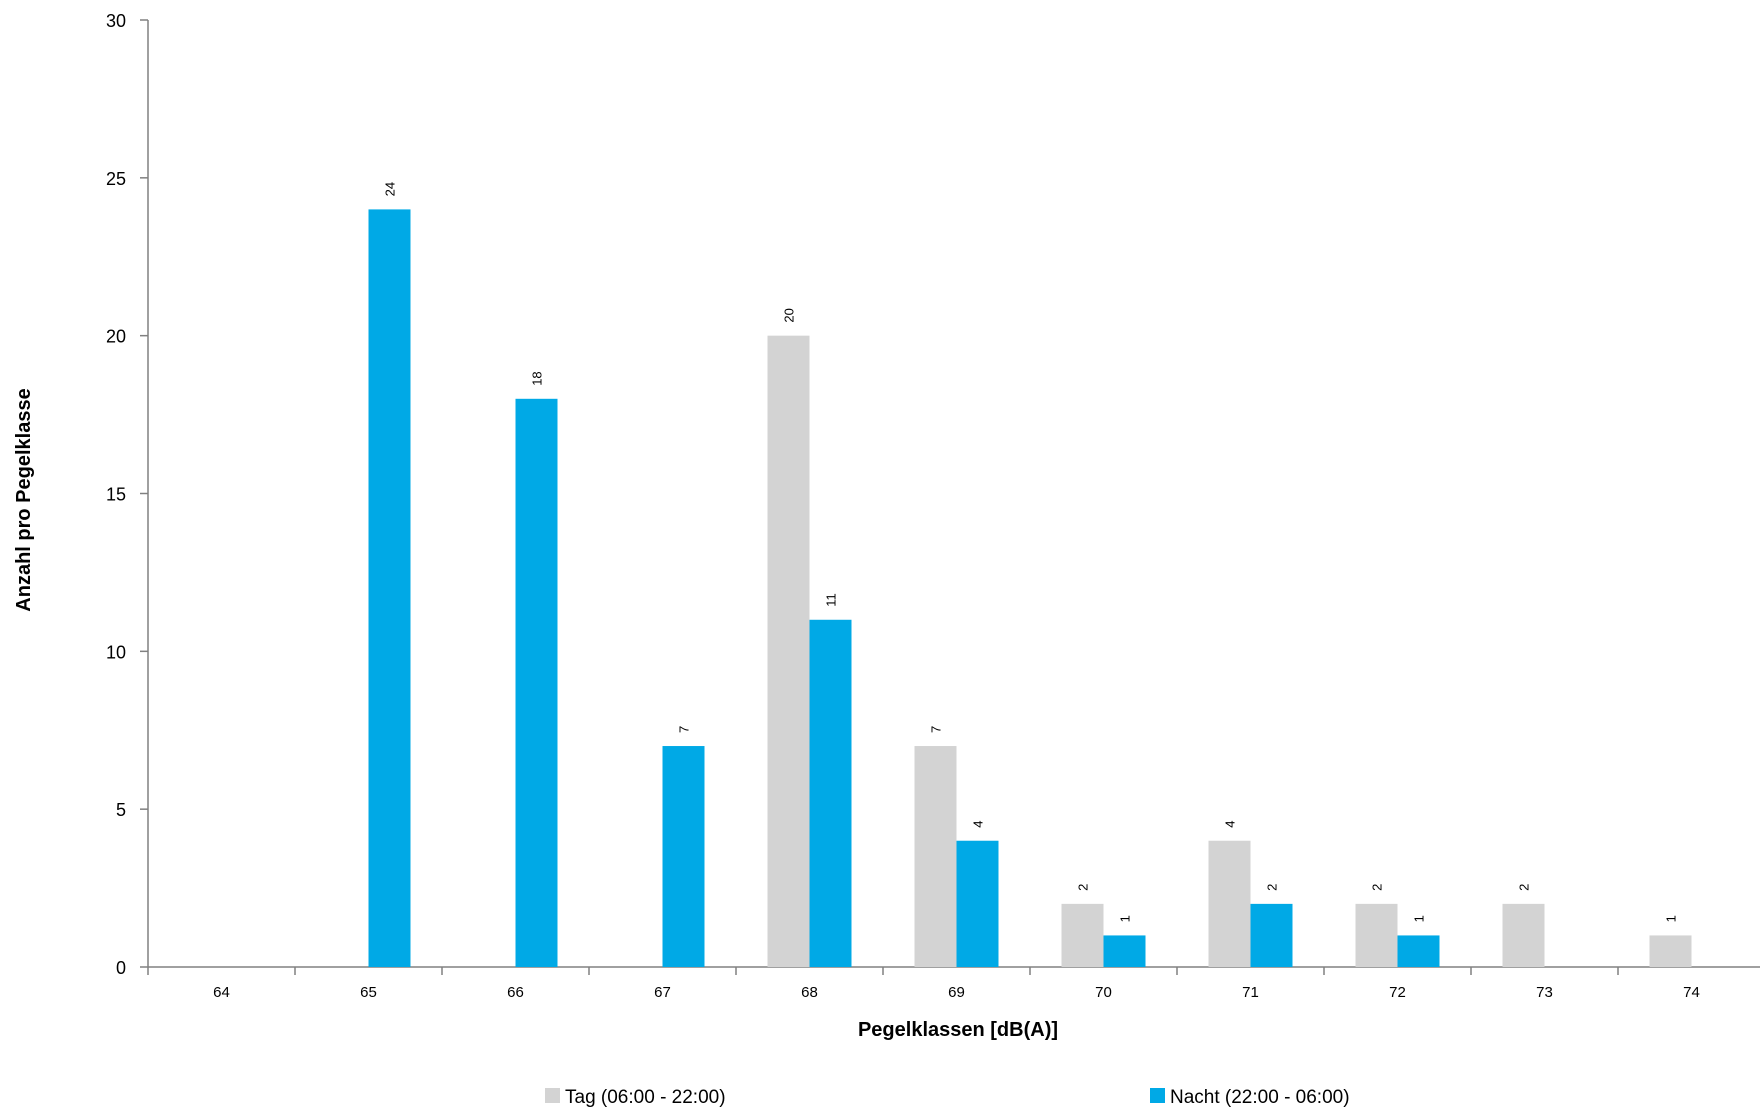  I want to click on x-tick-label: 66, so click(515, 992).